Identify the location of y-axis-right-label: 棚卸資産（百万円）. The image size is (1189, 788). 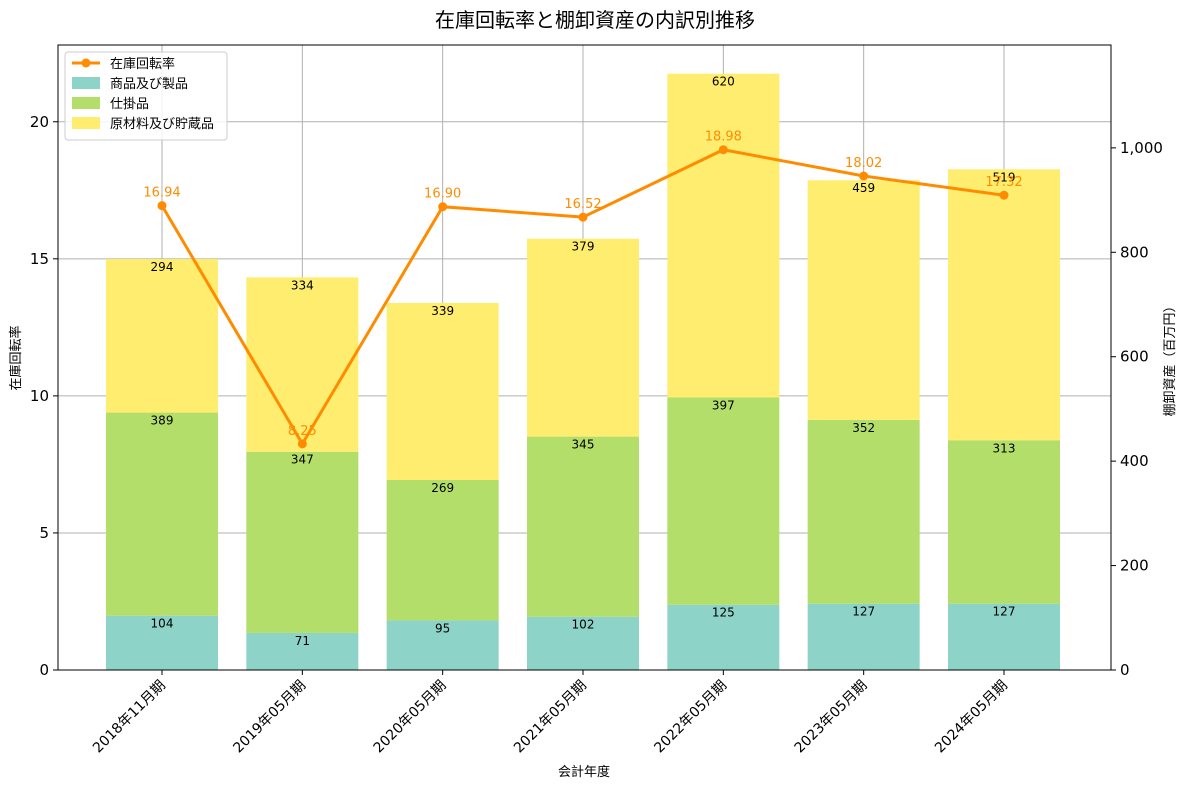
(1170, 357).